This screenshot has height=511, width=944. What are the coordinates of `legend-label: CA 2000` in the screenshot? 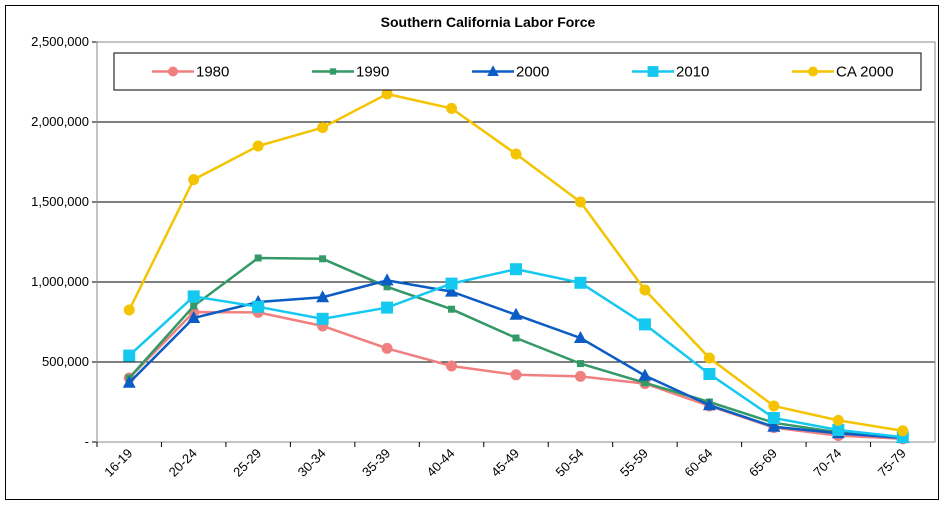 It's located at (865, 72).